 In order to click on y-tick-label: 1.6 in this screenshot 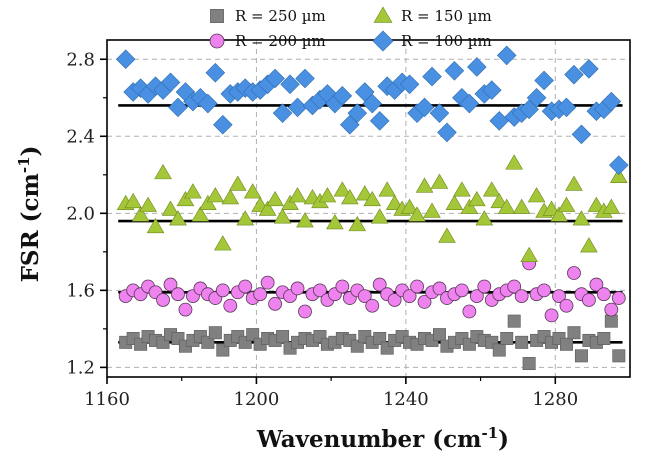, I will do `click(80, 290)`.